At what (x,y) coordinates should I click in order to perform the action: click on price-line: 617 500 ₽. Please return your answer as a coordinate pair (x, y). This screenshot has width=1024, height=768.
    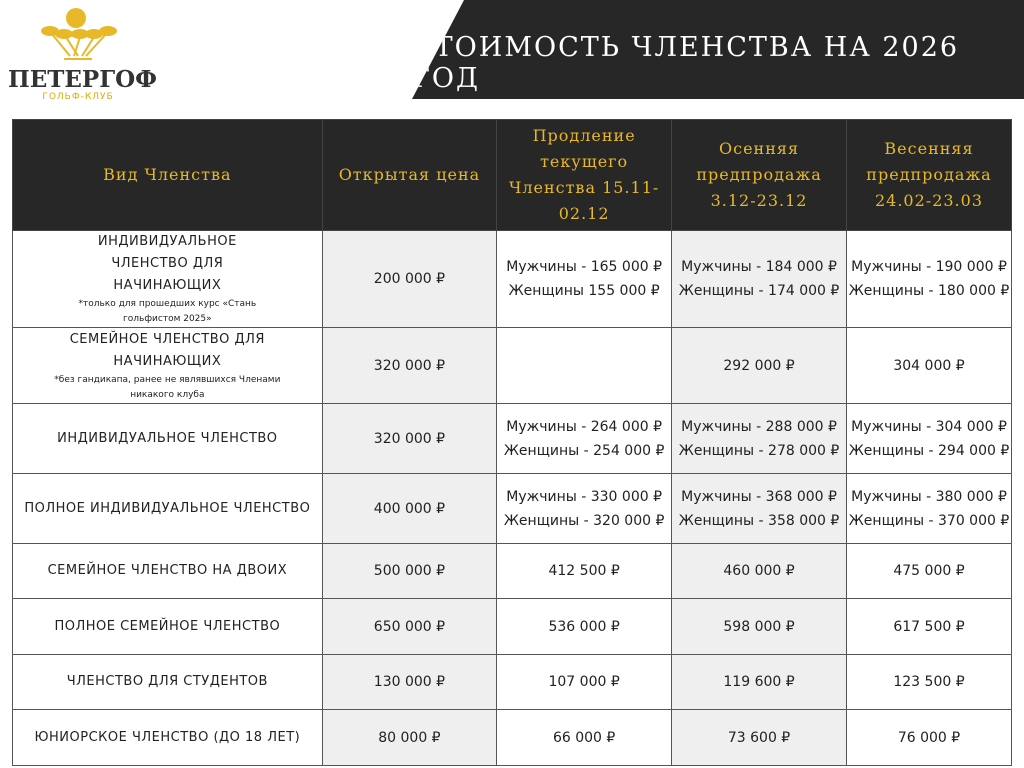
    Looking at the image, I should click on (929, 626).